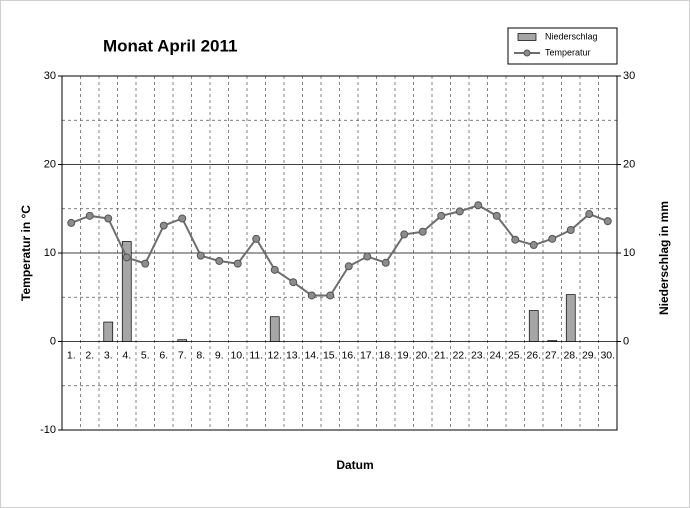 The width and height of the screenshot is (690, 508). What do you see at coordinates (527, 53) in the screenshot?
I see `legend-point` at bounding box center [527, 53].